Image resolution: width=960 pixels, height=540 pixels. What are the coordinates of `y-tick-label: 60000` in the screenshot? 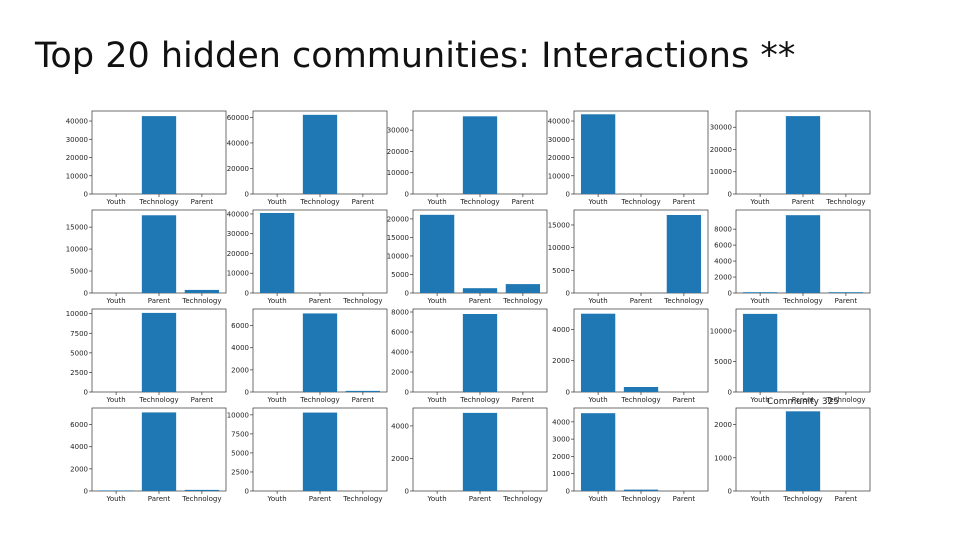 It's located at (238, 118).